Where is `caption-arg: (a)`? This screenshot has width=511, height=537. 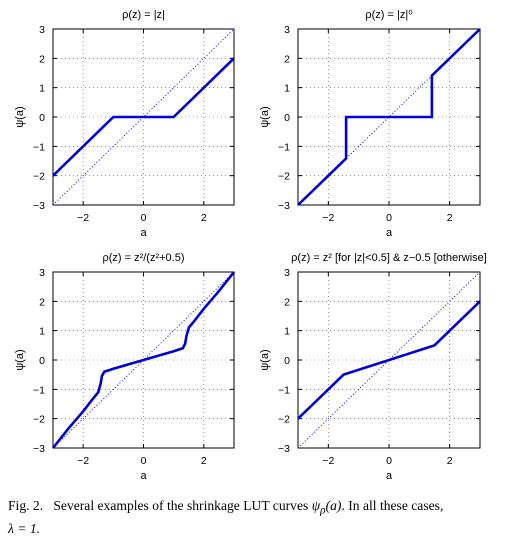
caption-arg: (a) is located at coordinates (333, 505).